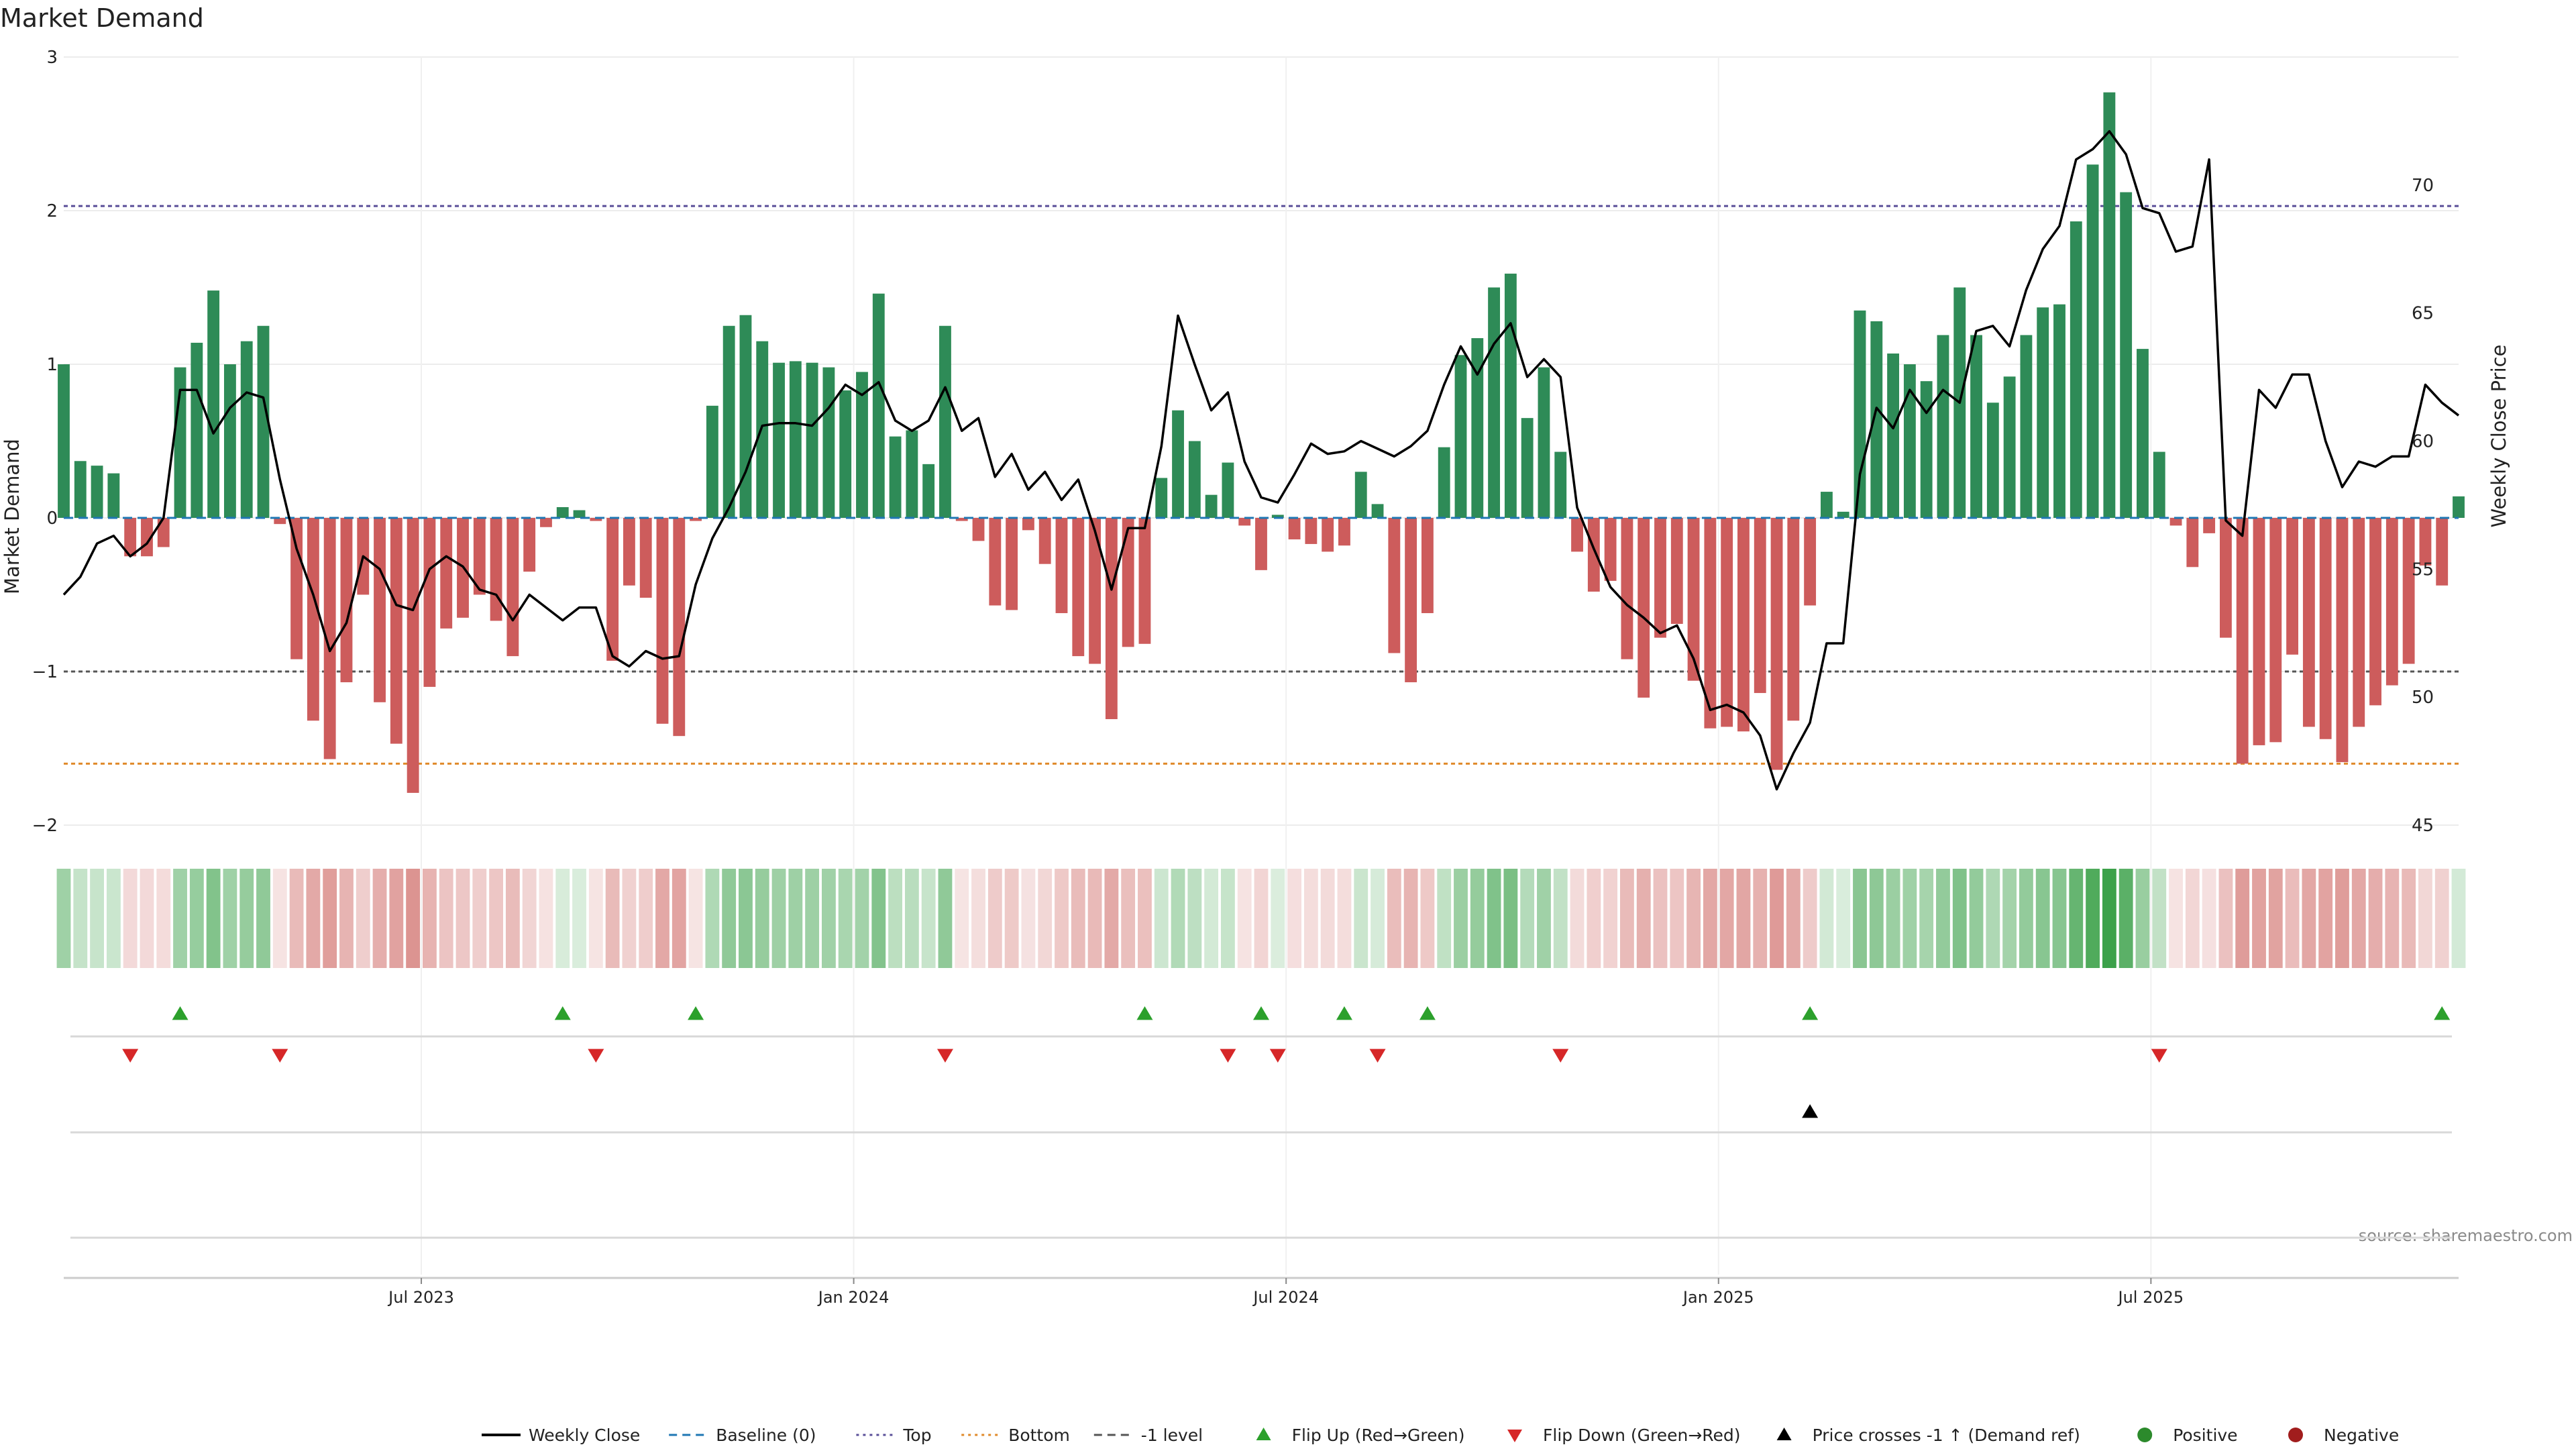 This screenshot has width=2576, height=1449. I want to click on legend-label: Top, so click(916, 1435).